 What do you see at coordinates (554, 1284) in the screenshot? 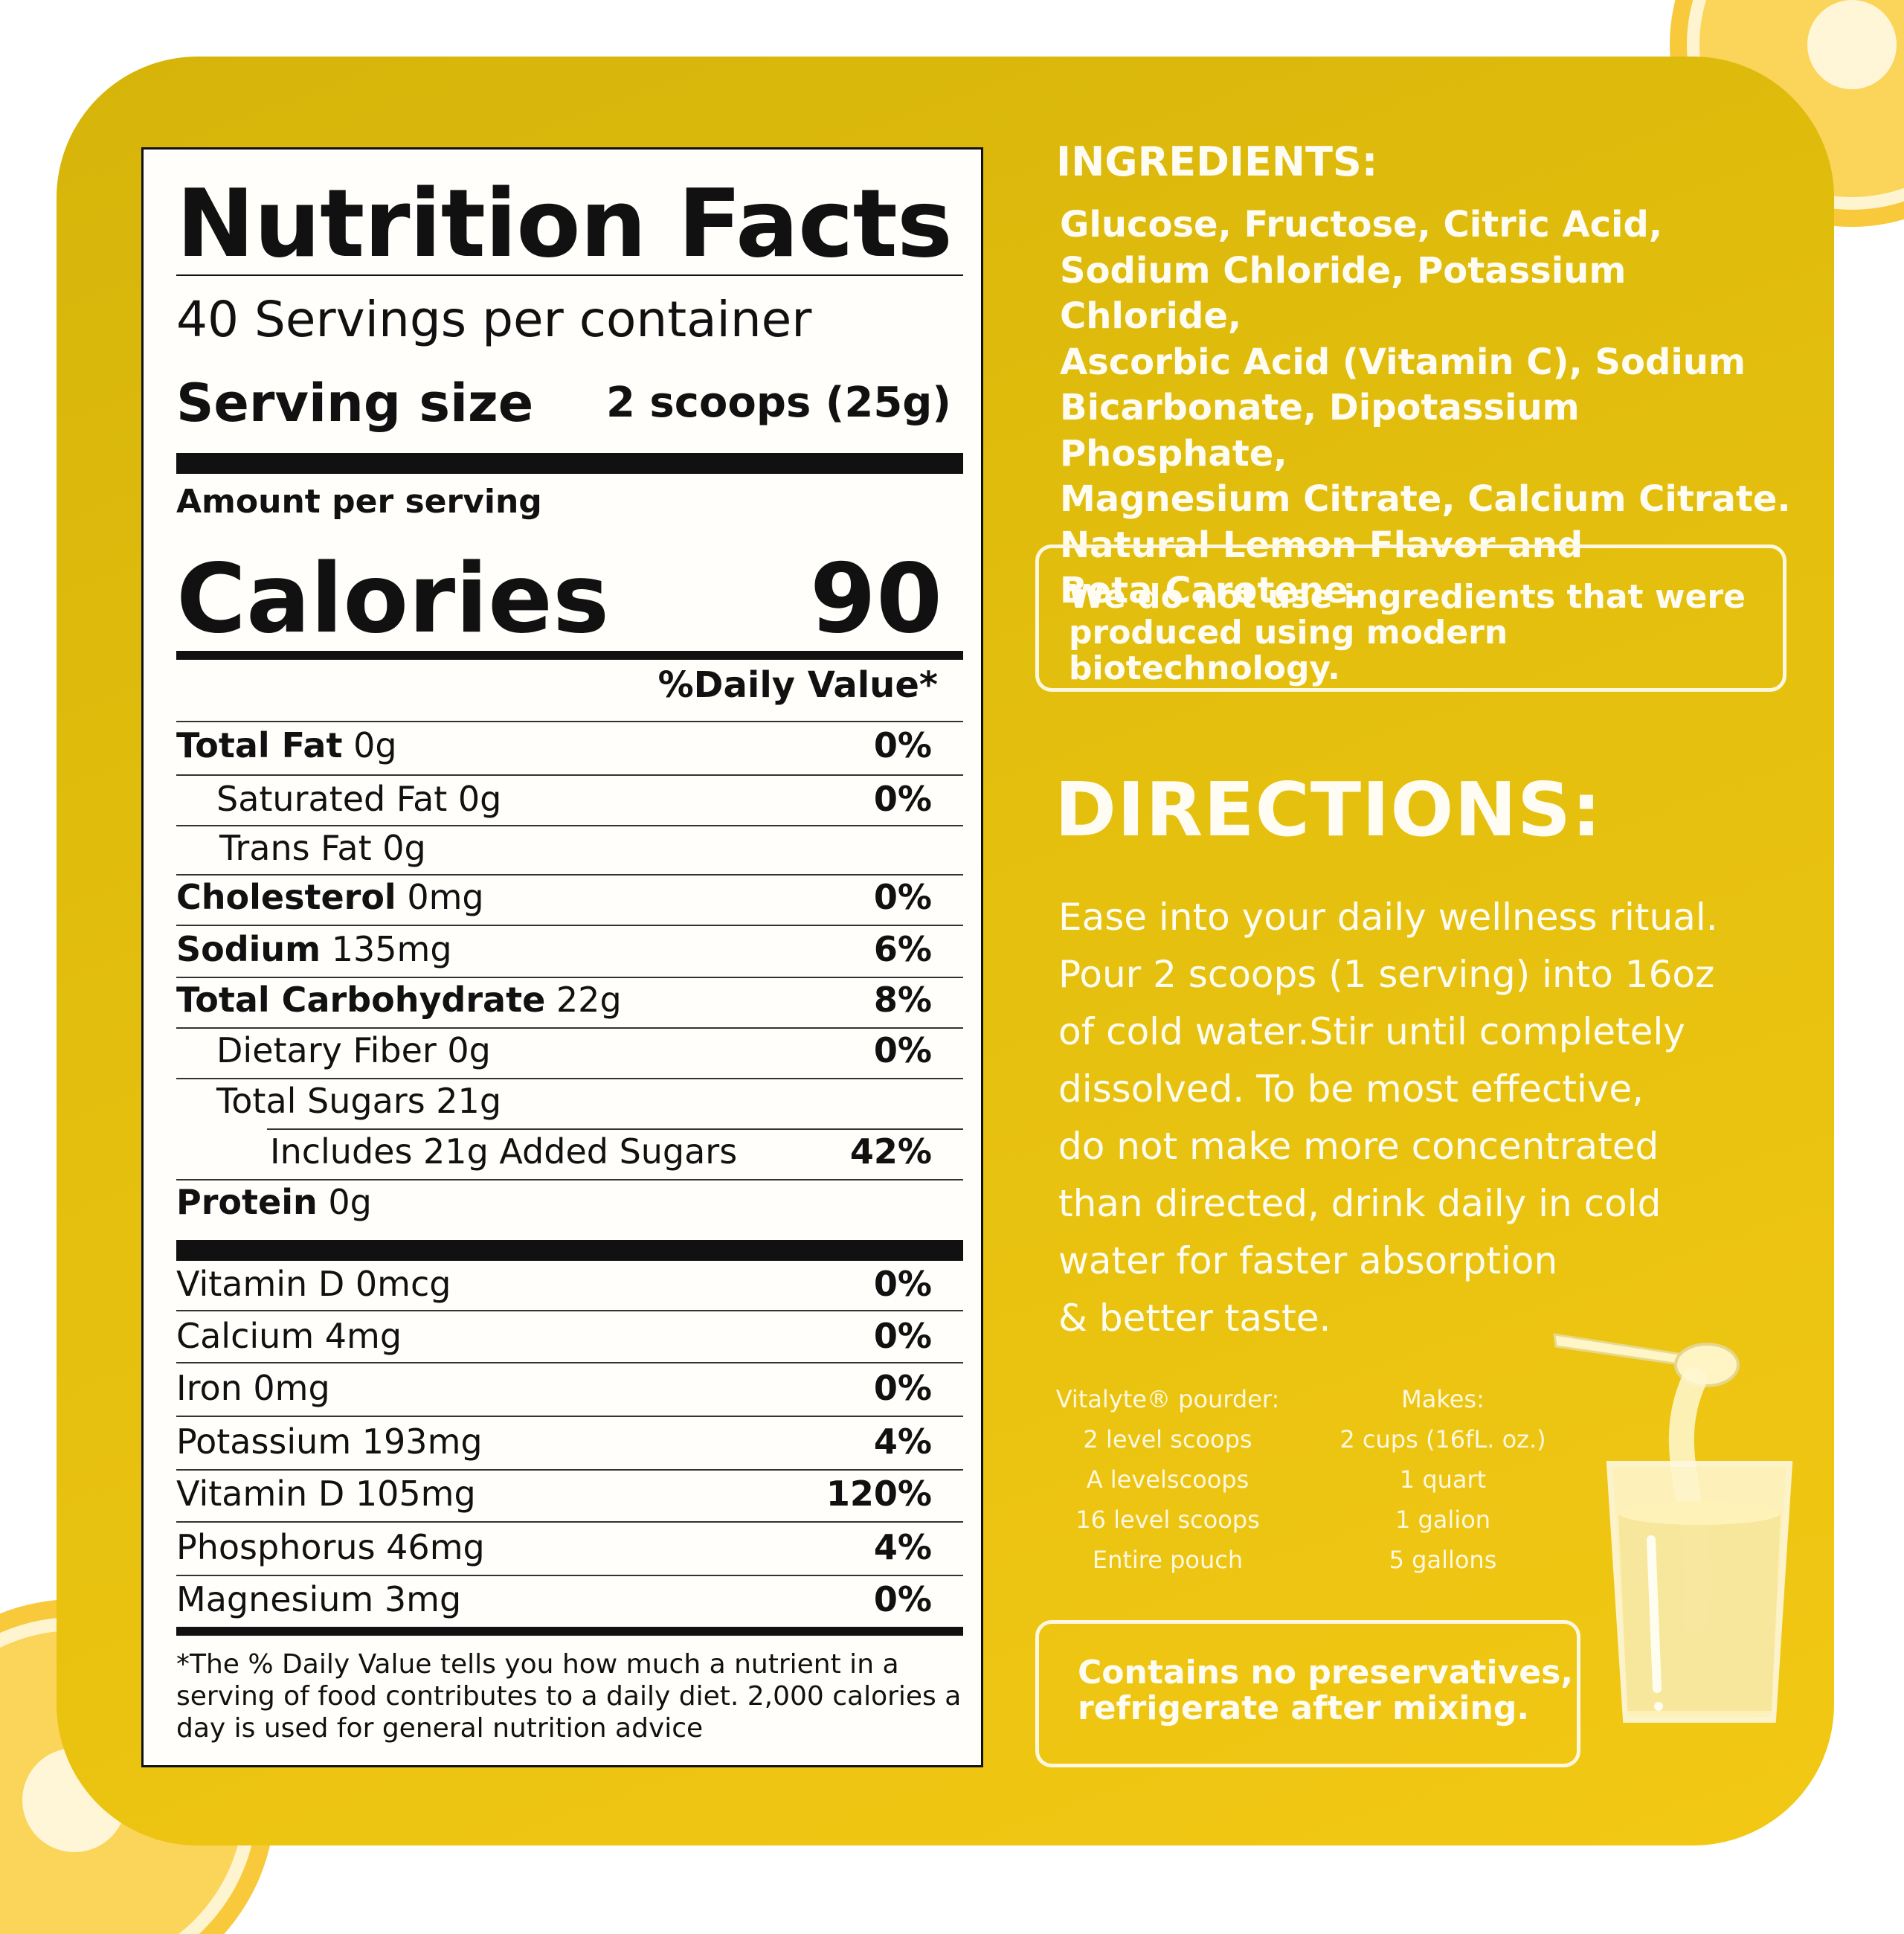
I see `vitamin-row: Vitamin D 0mcg 0%` at bounding box center [554, 1284].